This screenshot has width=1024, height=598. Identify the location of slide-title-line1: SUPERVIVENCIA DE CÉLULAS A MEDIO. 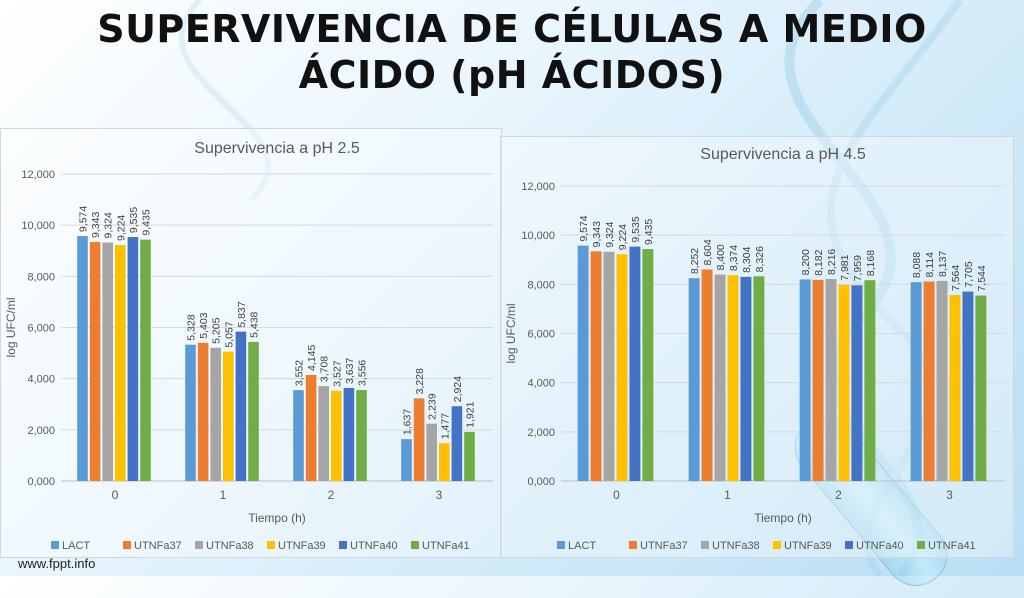
(512, 29).